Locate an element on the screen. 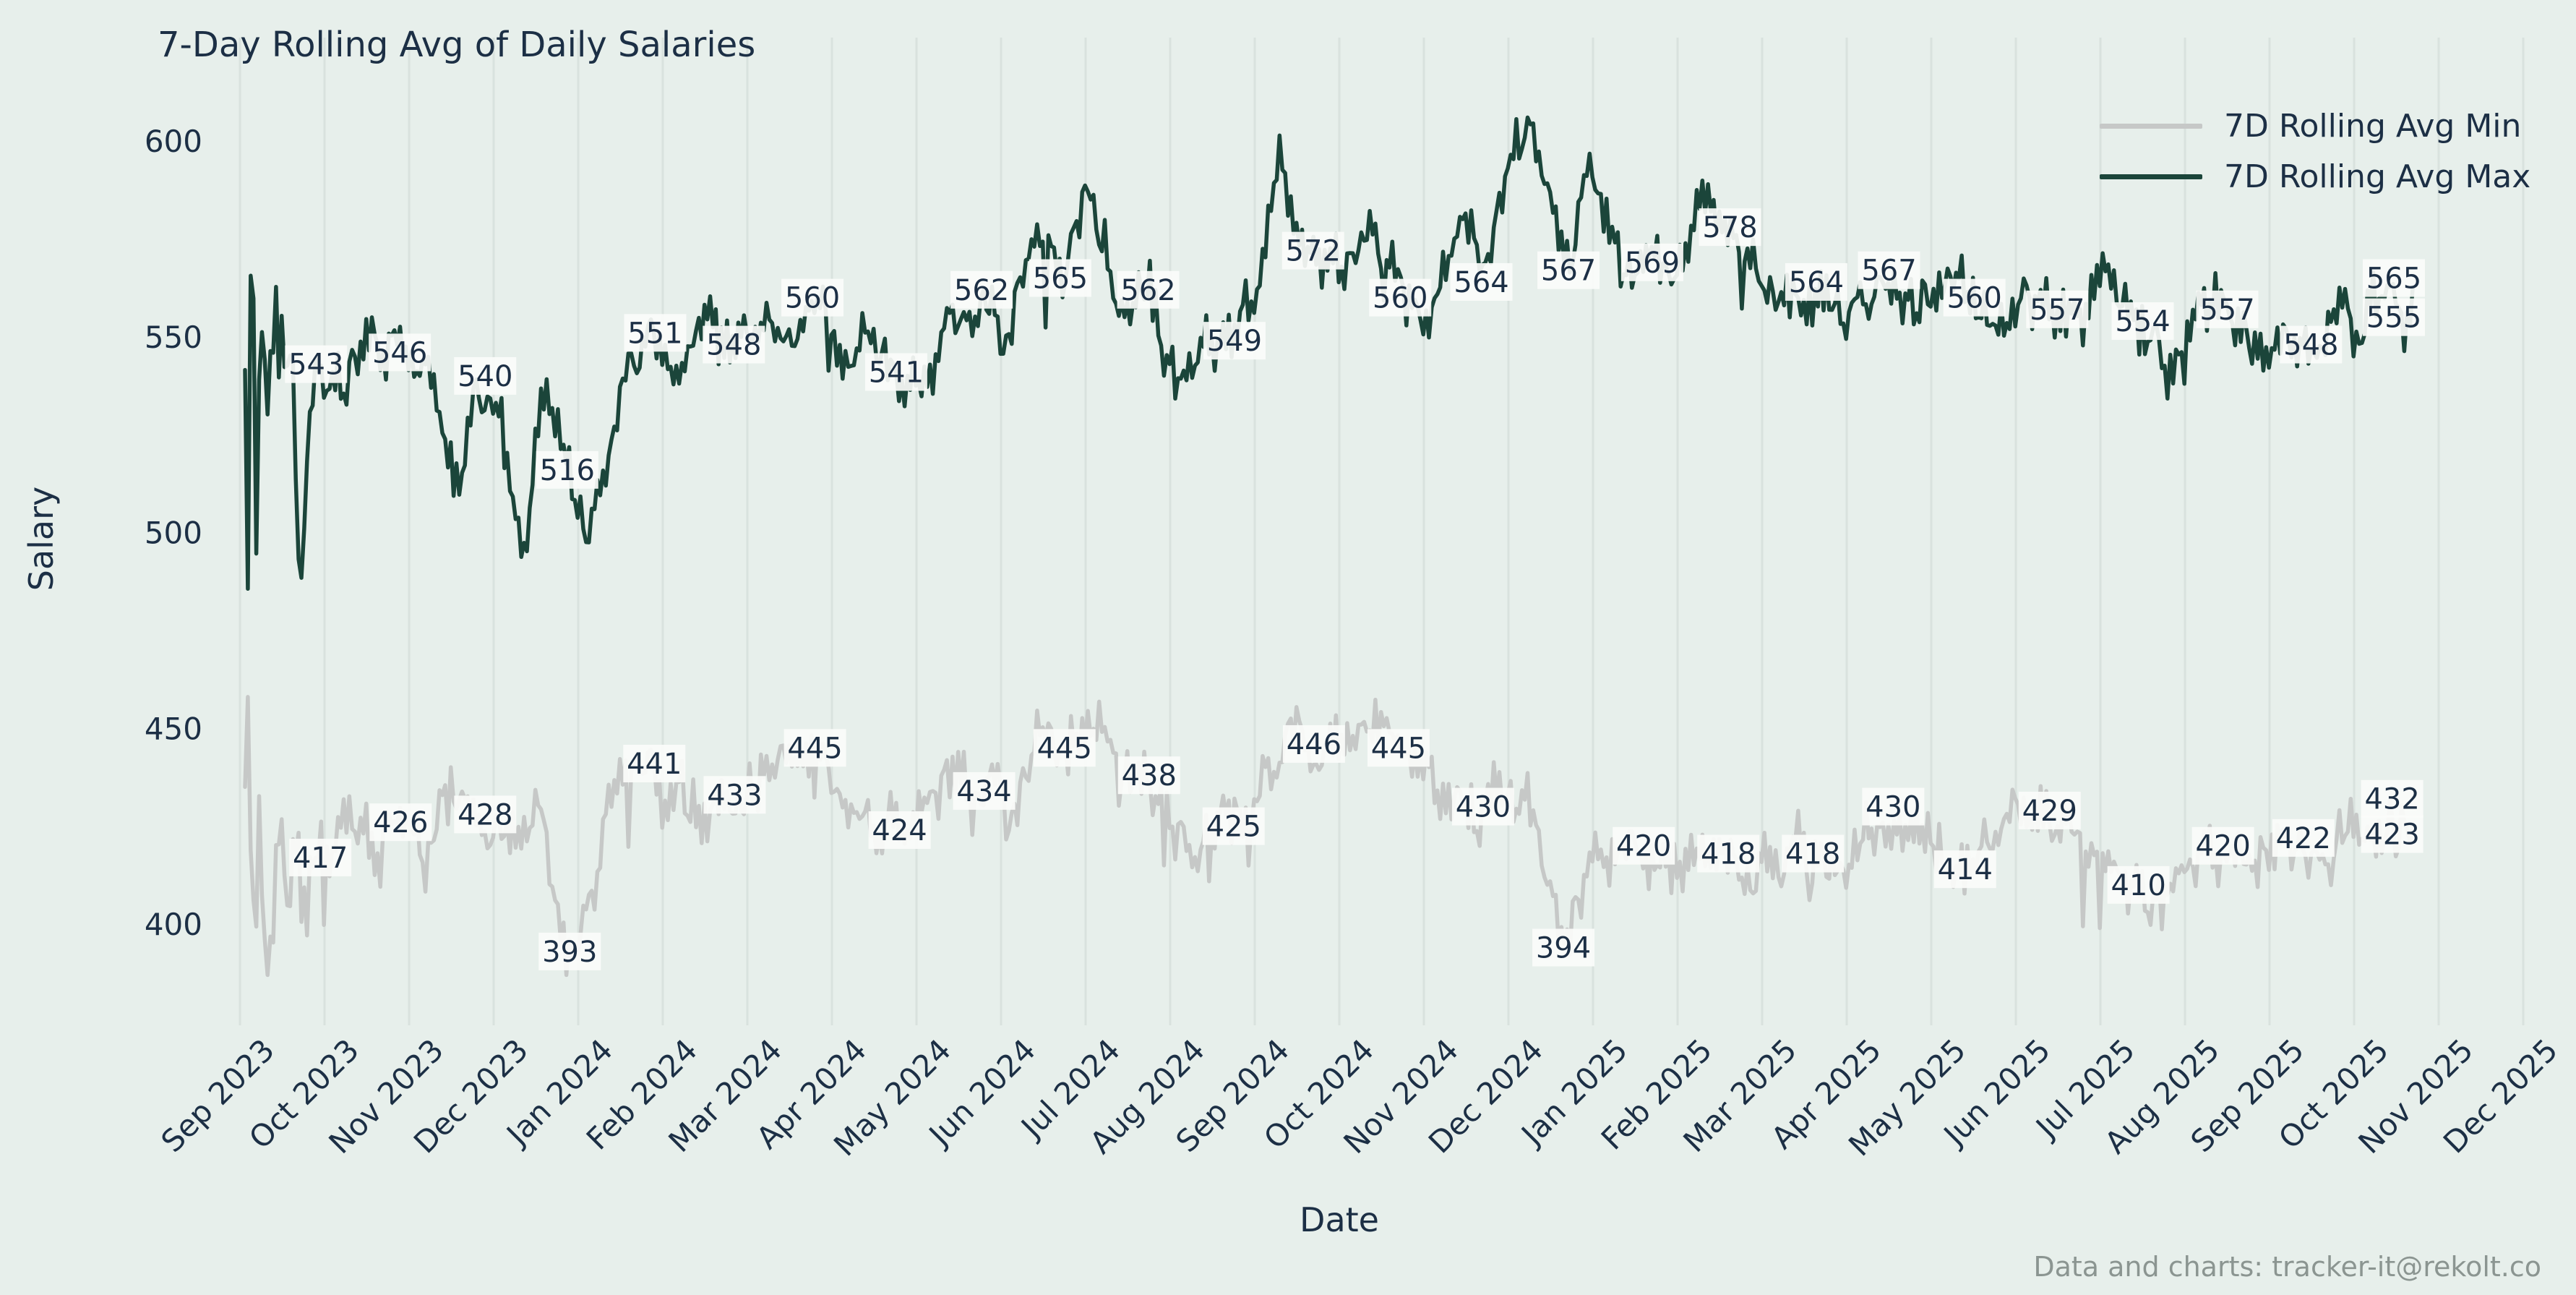  x-axis-title: Date is located at coordinates (1340, 1219).